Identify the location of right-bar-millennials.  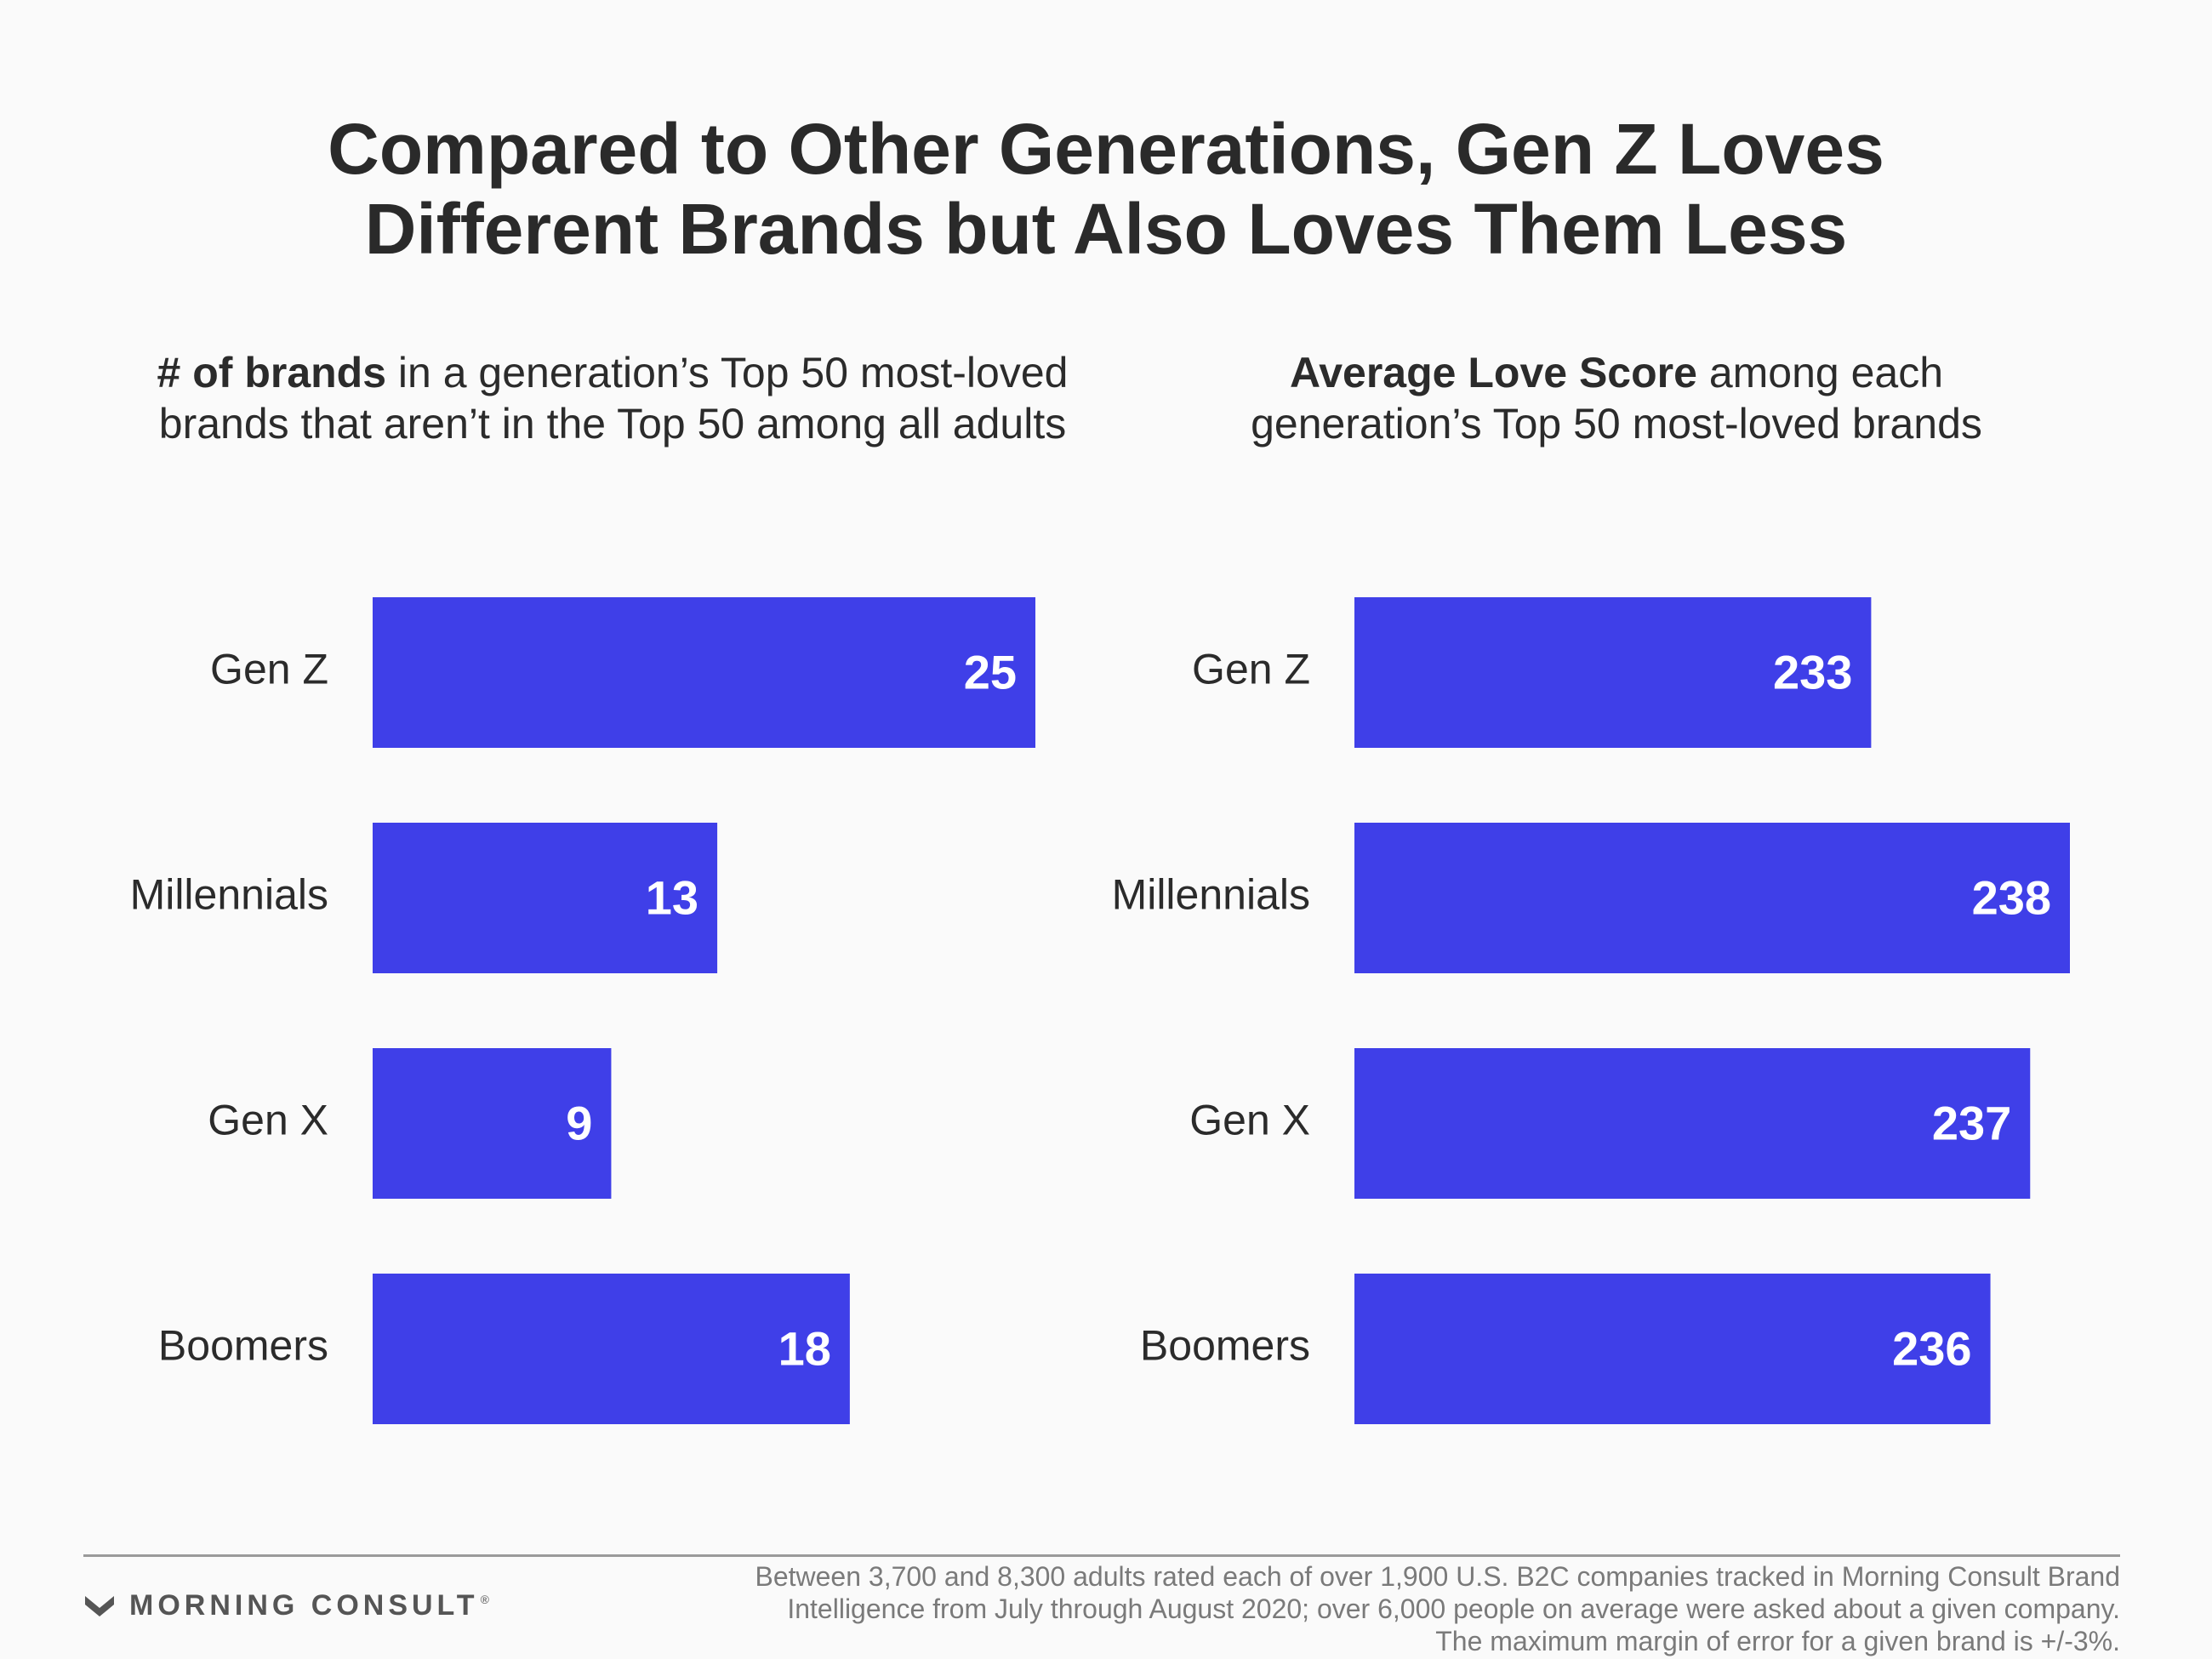
(1712, 898).